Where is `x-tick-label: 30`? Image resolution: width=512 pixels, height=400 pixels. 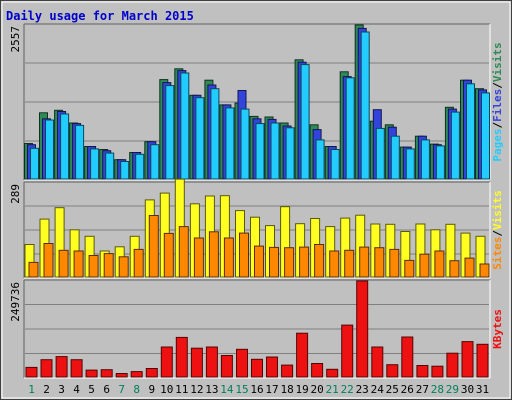
x-tick-label: 30 is located at coordinates (467, 389).